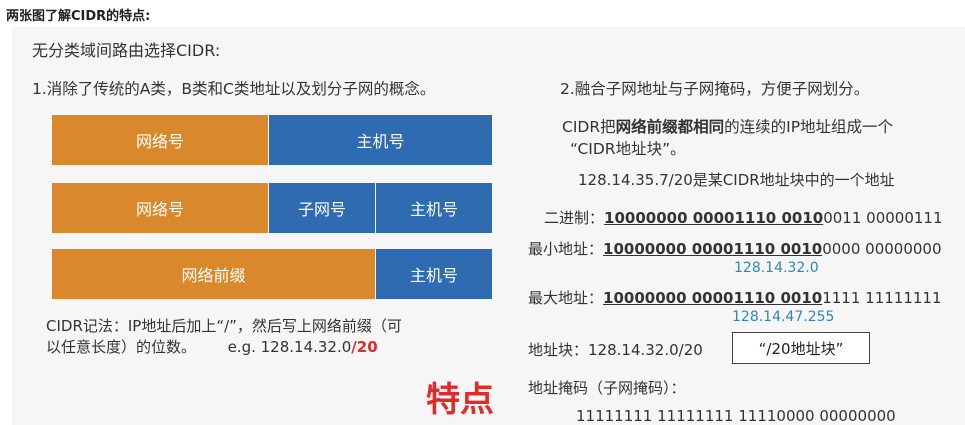  I want to click on cidr-description-line-1: CIDR把网络前缀都相同的连续的IP地址组成一个, so click(728, 127).